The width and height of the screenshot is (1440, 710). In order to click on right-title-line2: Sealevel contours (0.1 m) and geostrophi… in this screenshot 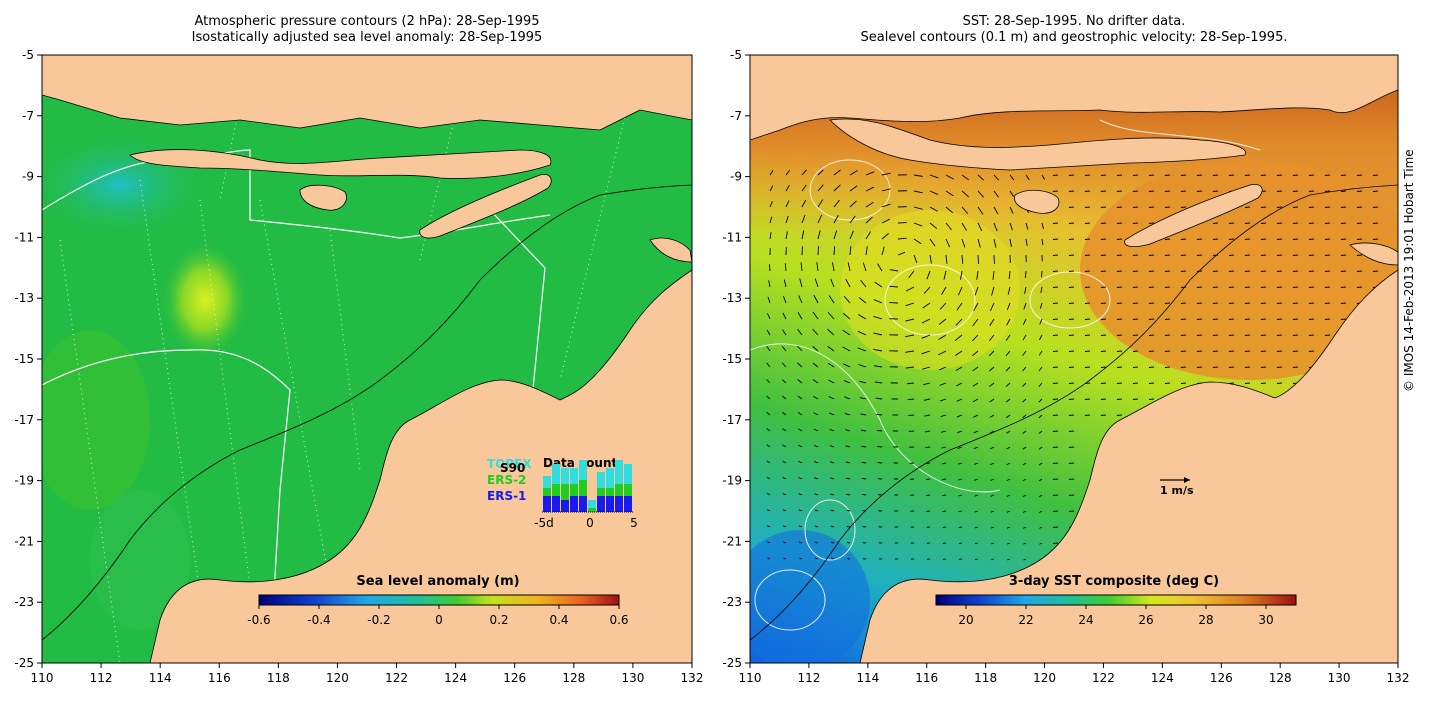, I will do `click(1074, 37)`.